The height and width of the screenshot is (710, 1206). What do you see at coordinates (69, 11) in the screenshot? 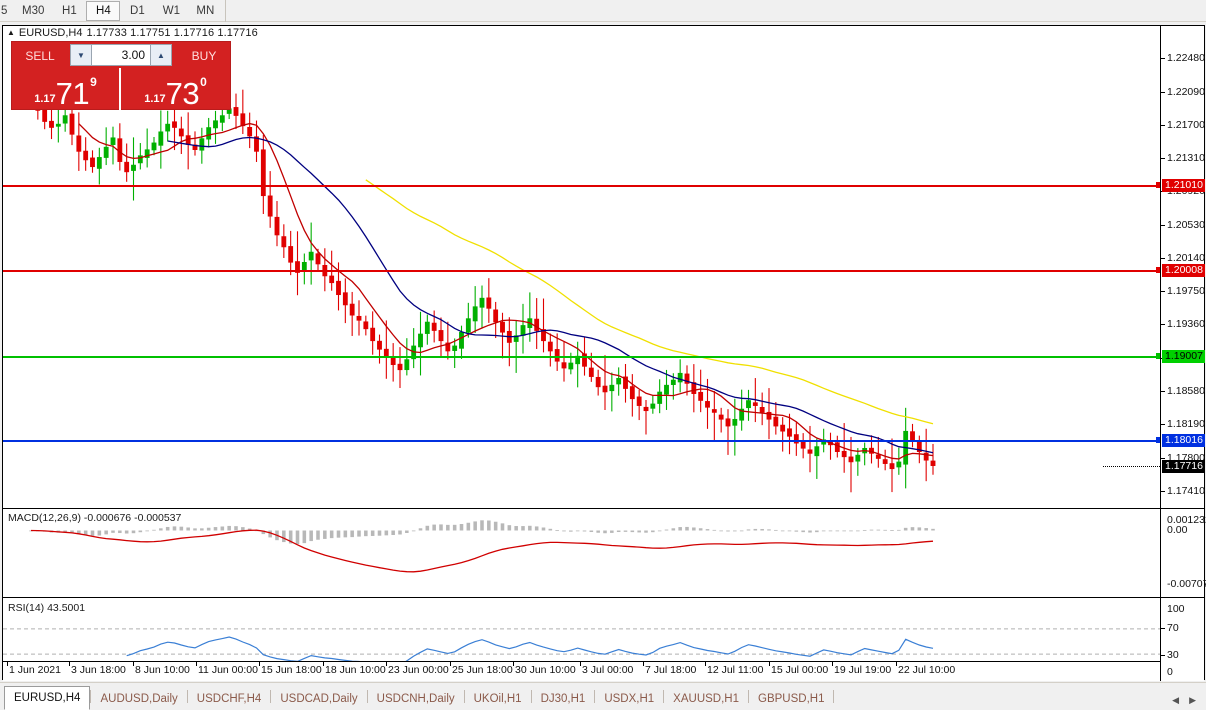
I see `timeframe-button-h1: H1` at bounding box center [69, 11].